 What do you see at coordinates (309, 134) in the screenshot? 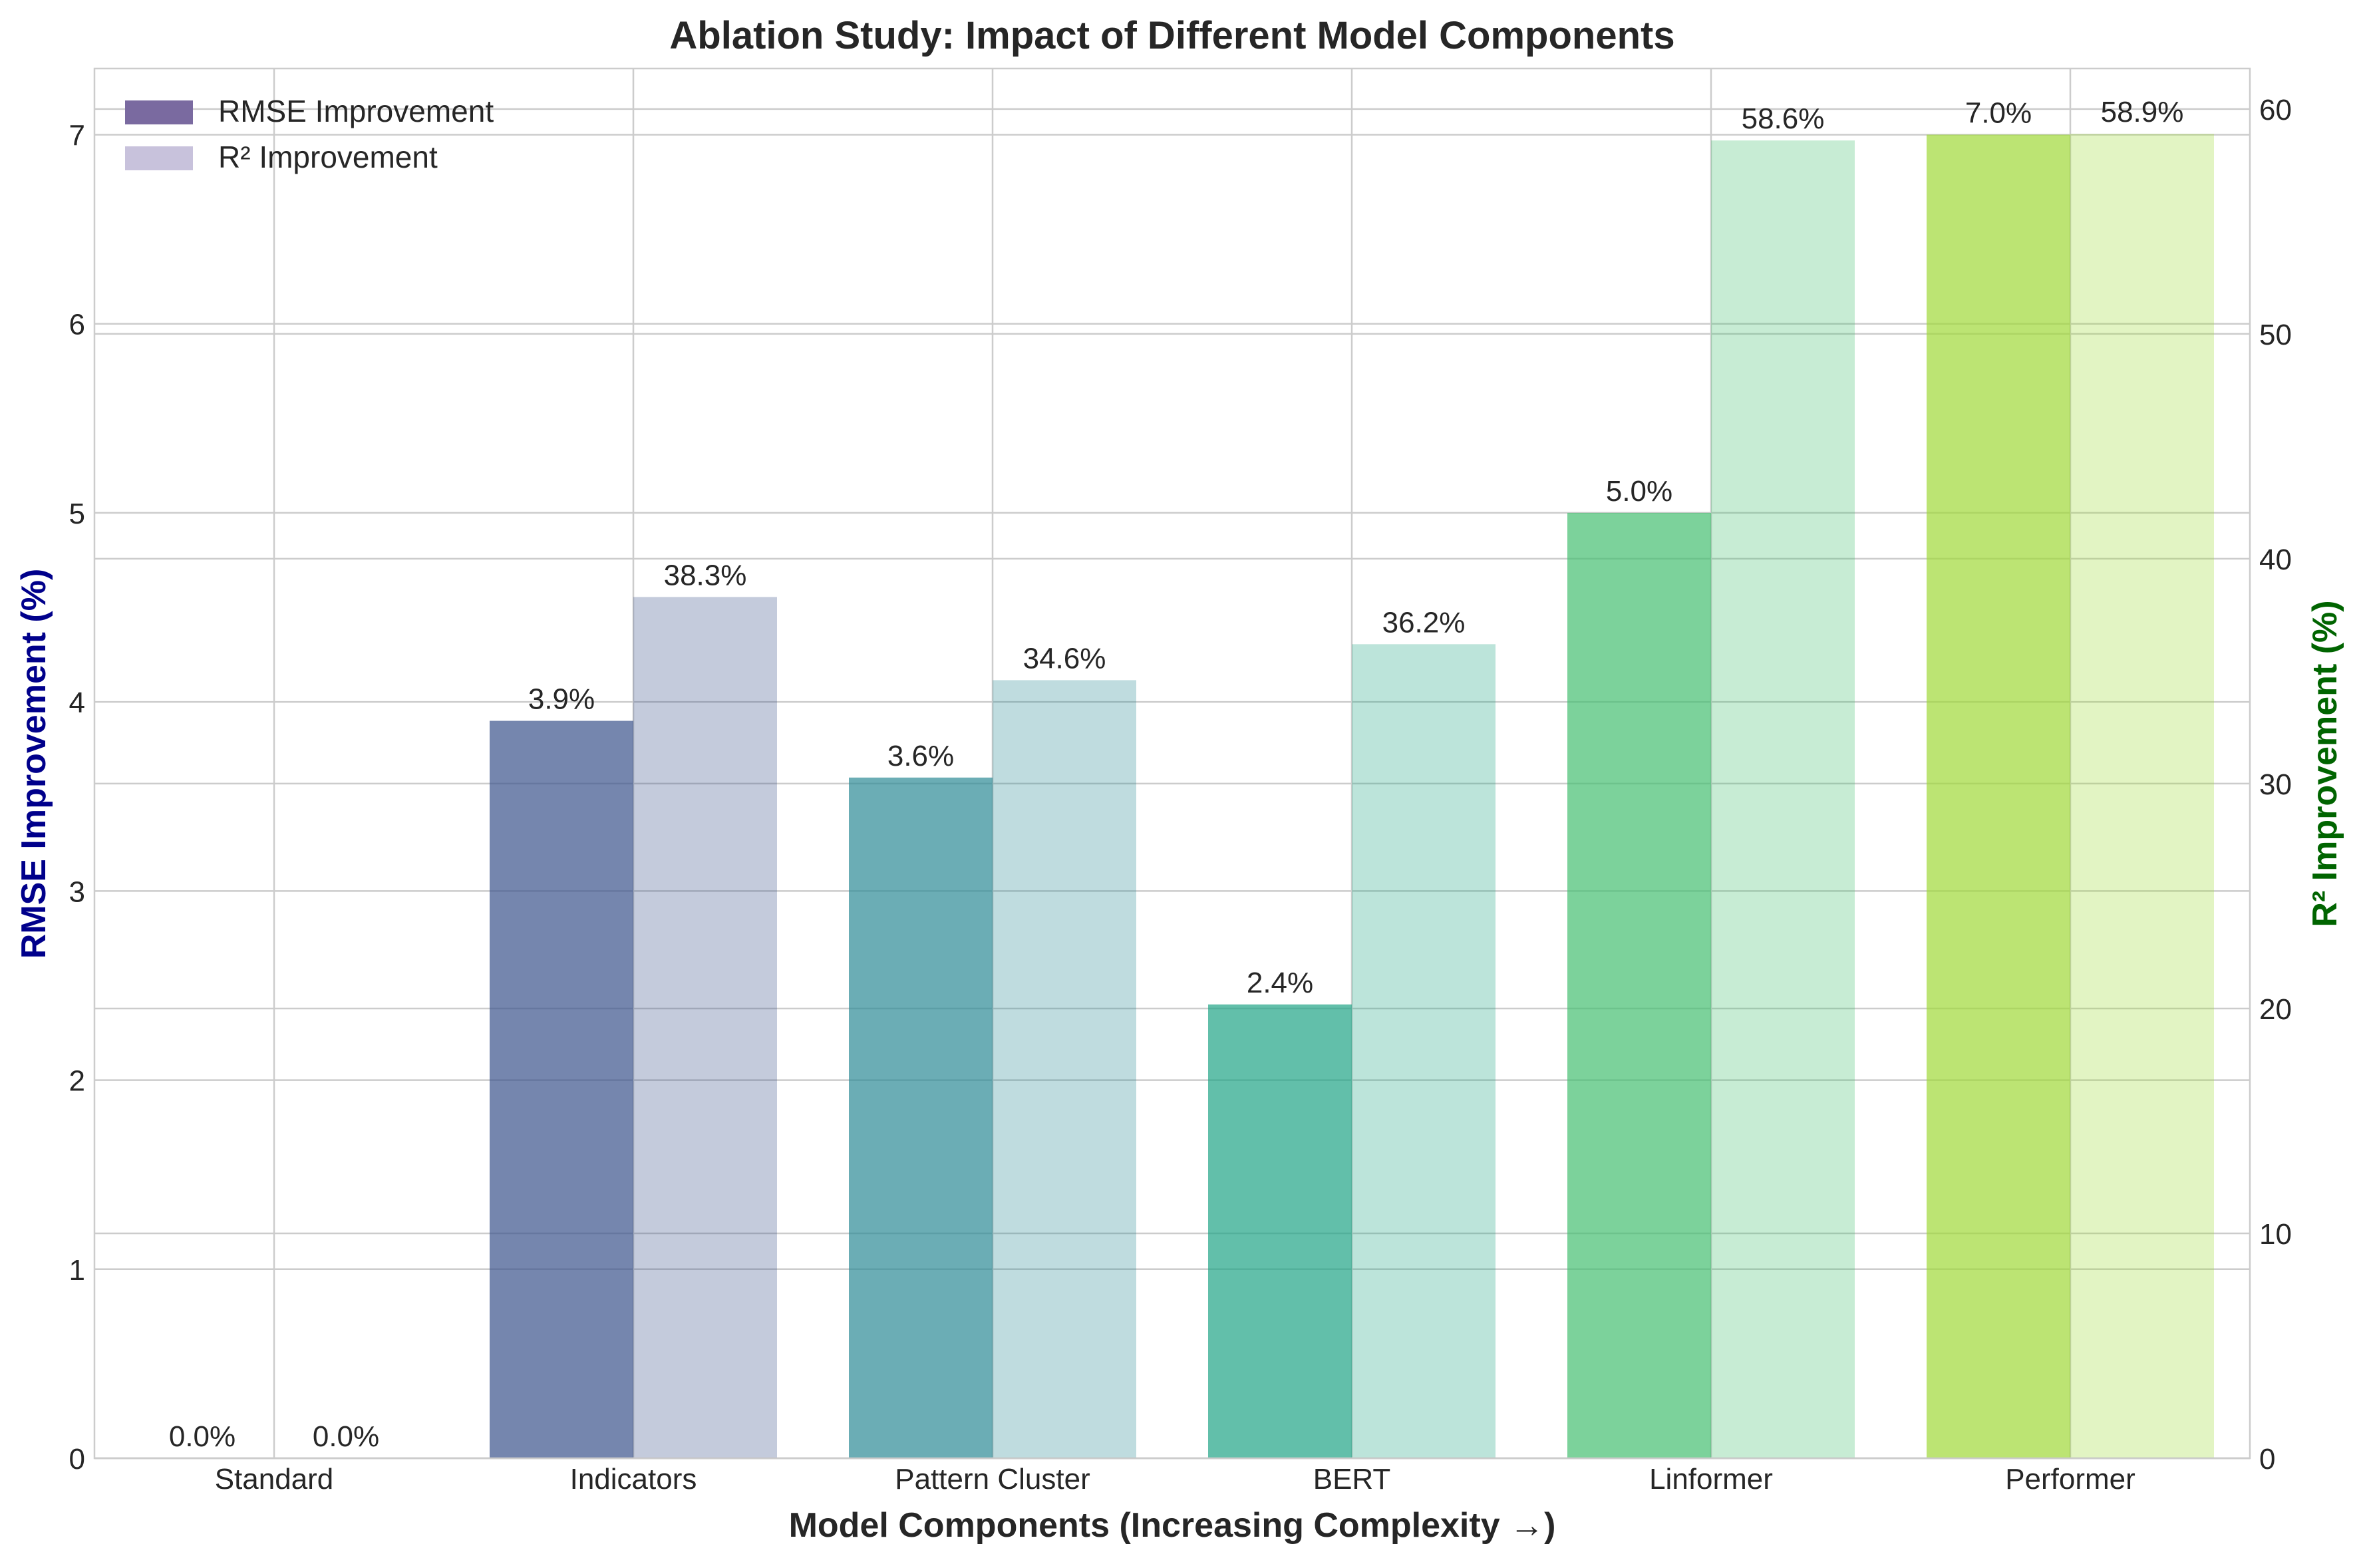
I see `legend: RMSE Improvement R² Improvement` at bounding box center [309, 134].